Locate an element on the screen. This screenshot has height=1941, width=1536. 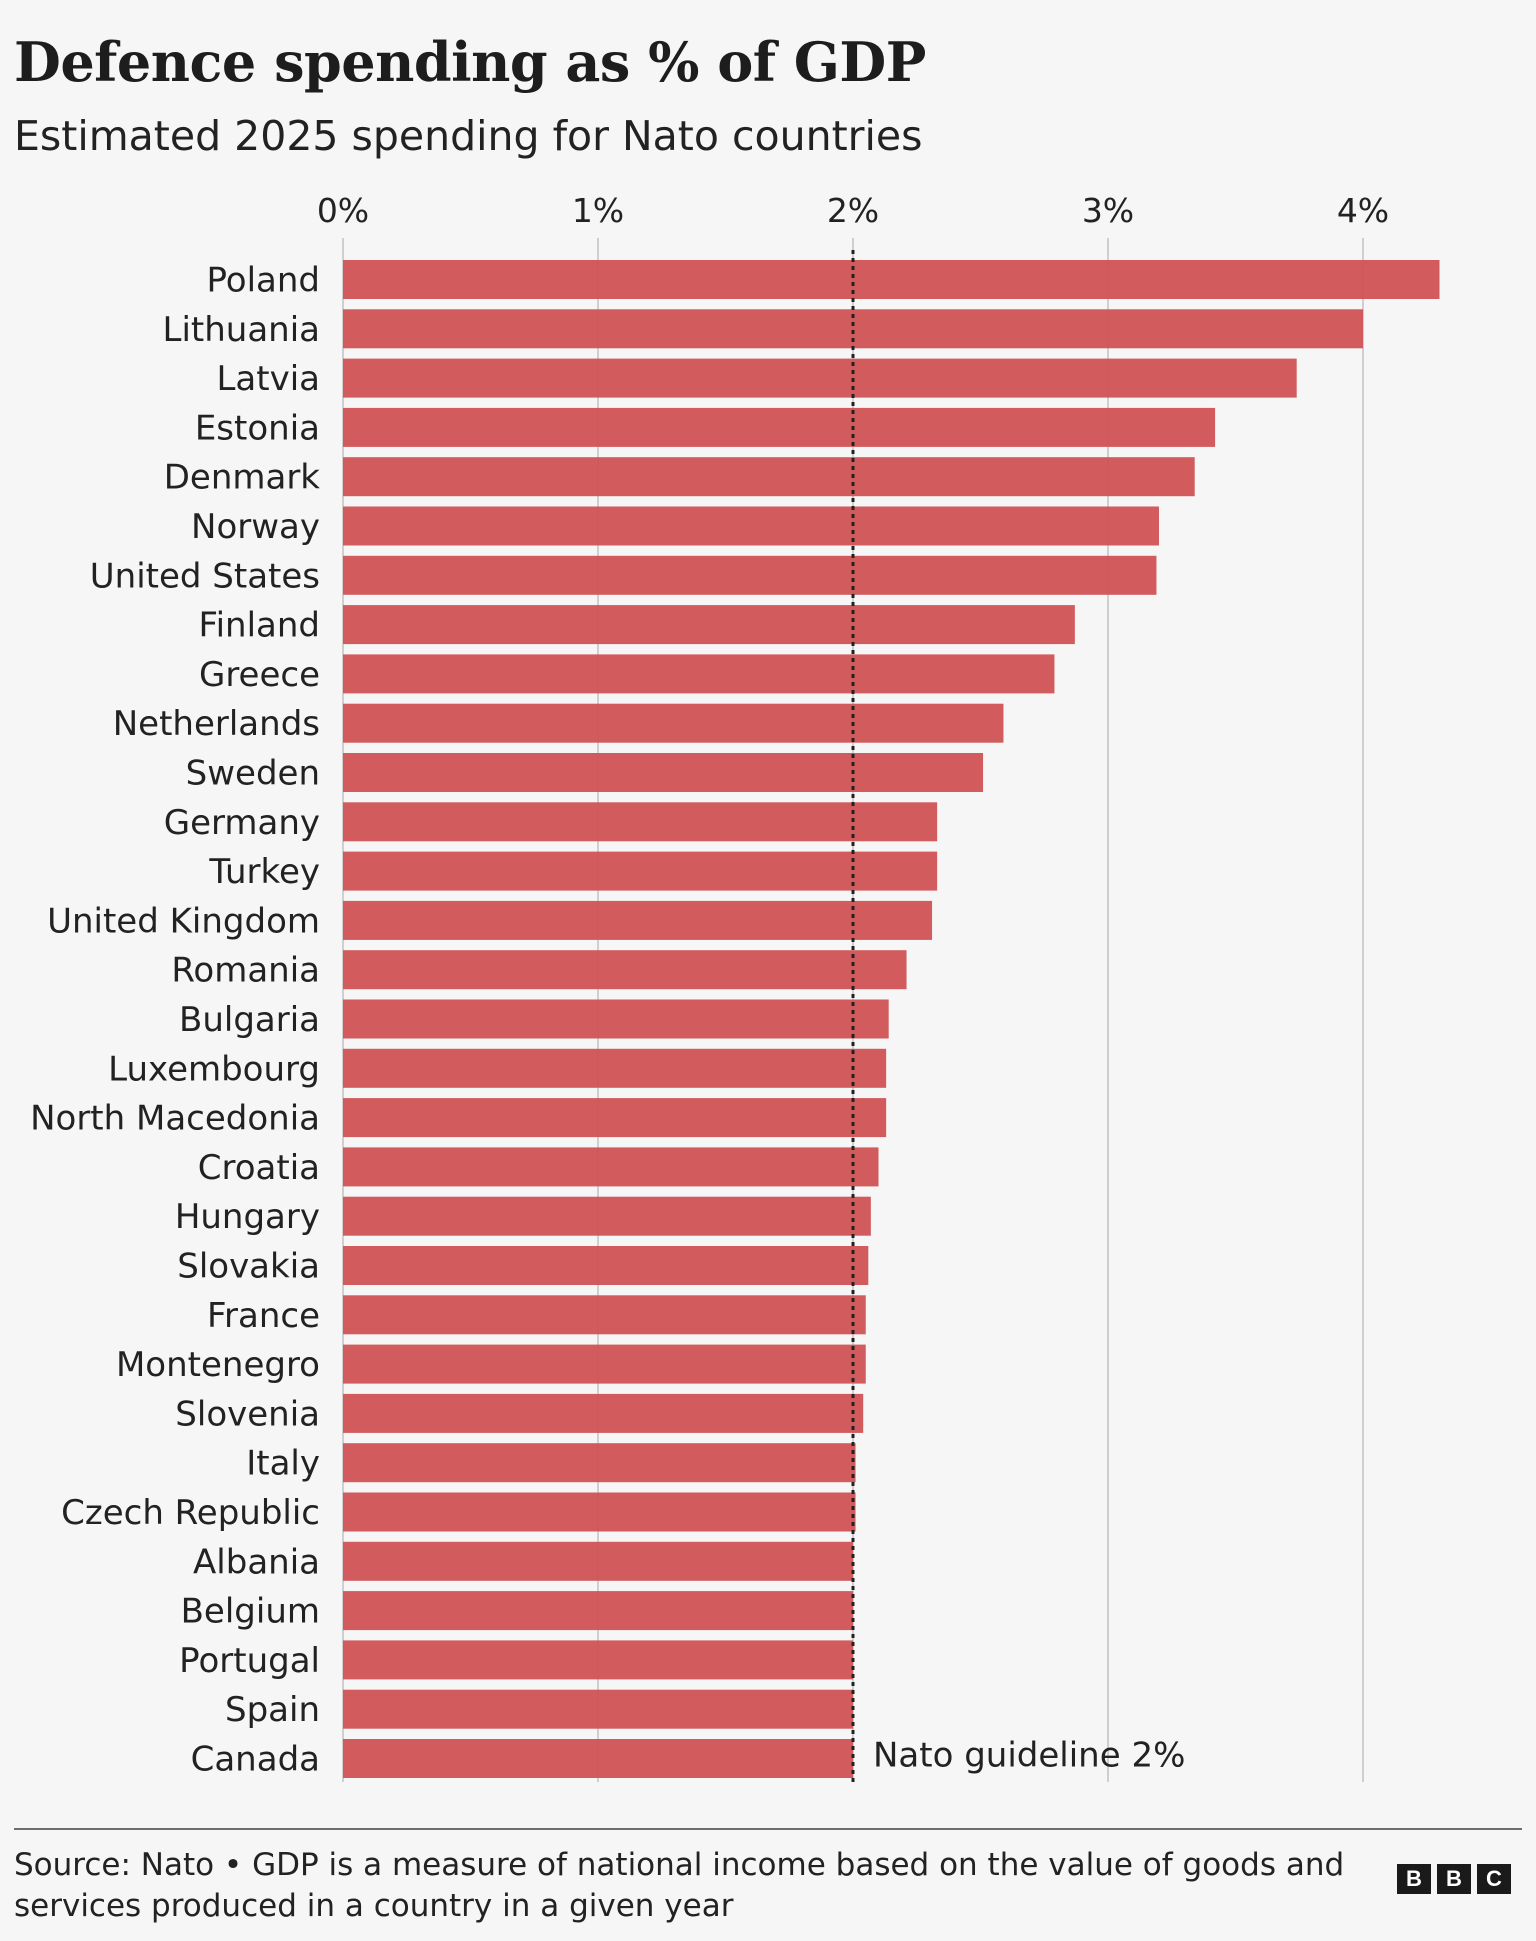
category-label: Netherlands is located at coordinates (216, 724).